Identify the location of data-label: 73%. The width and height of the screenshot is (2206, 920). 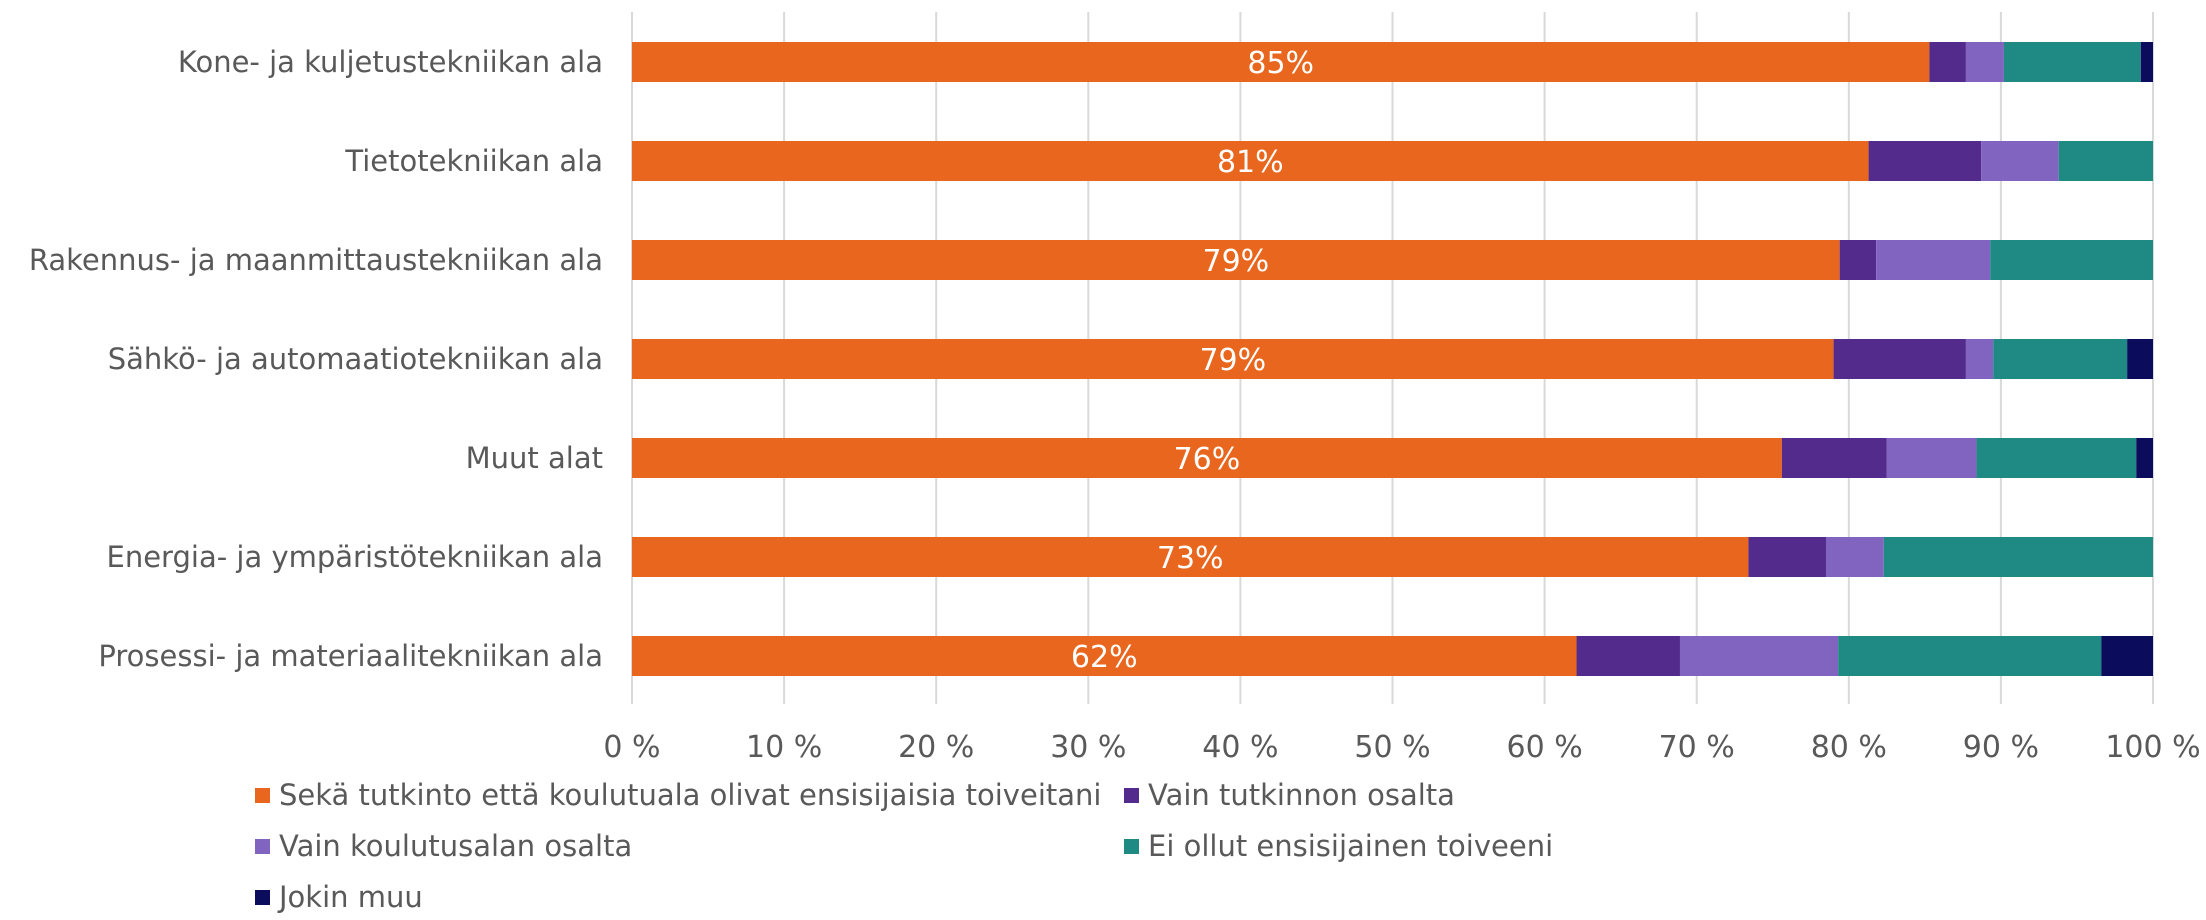
(1190, 558).